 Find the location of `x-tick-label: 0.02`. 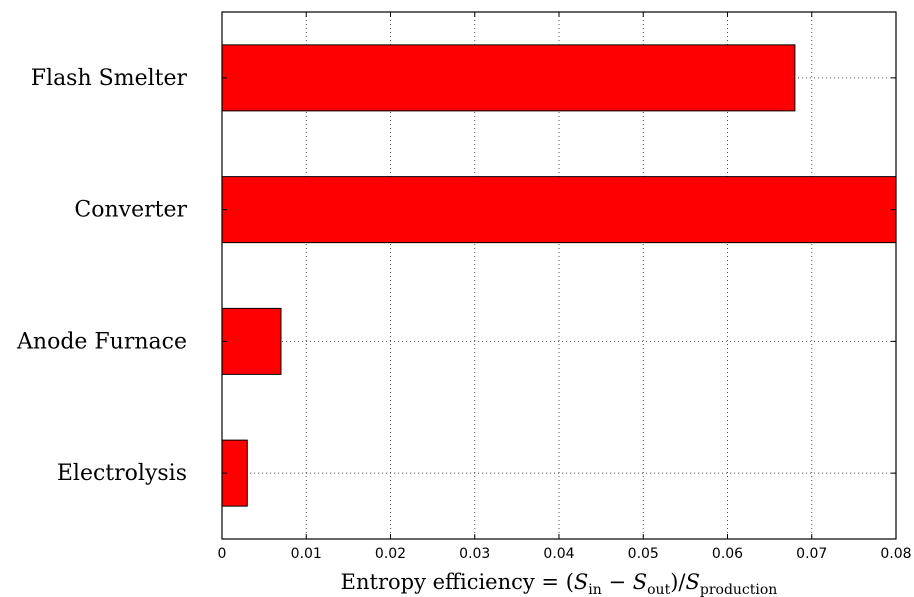

x-tick-label: 0.02 is located at coordinates (390, 554).